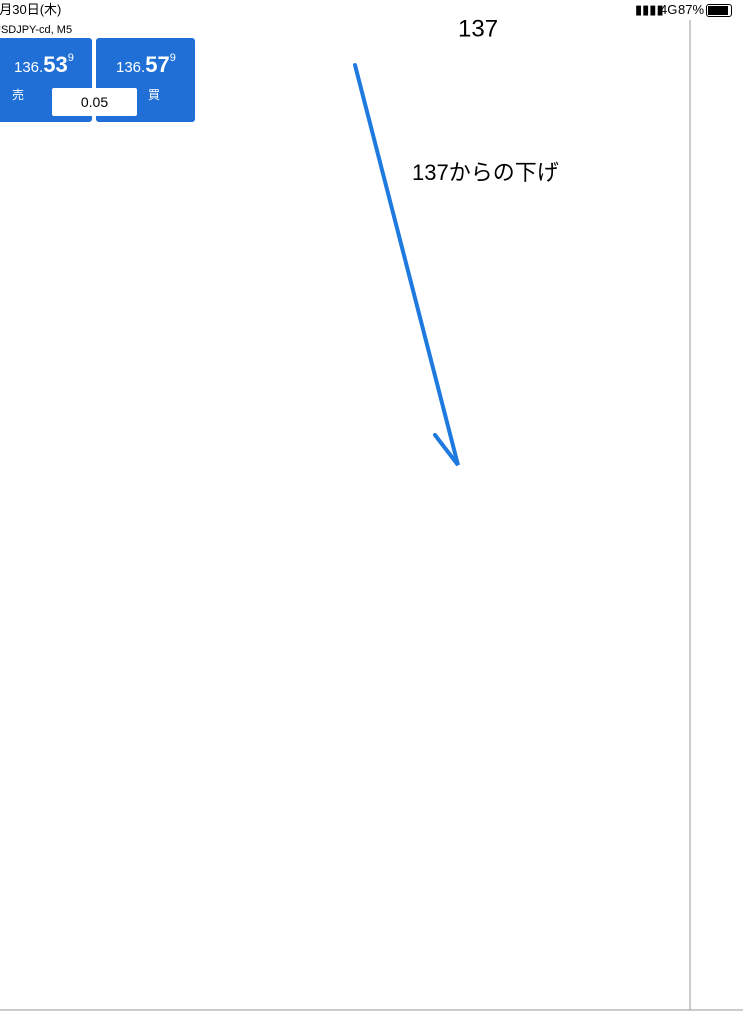 The height and width of the screenshot is (1024, 743). Describe the element at coordinates (55, 64) in the screenshot. I see `sell-price-main: 53` at that location.